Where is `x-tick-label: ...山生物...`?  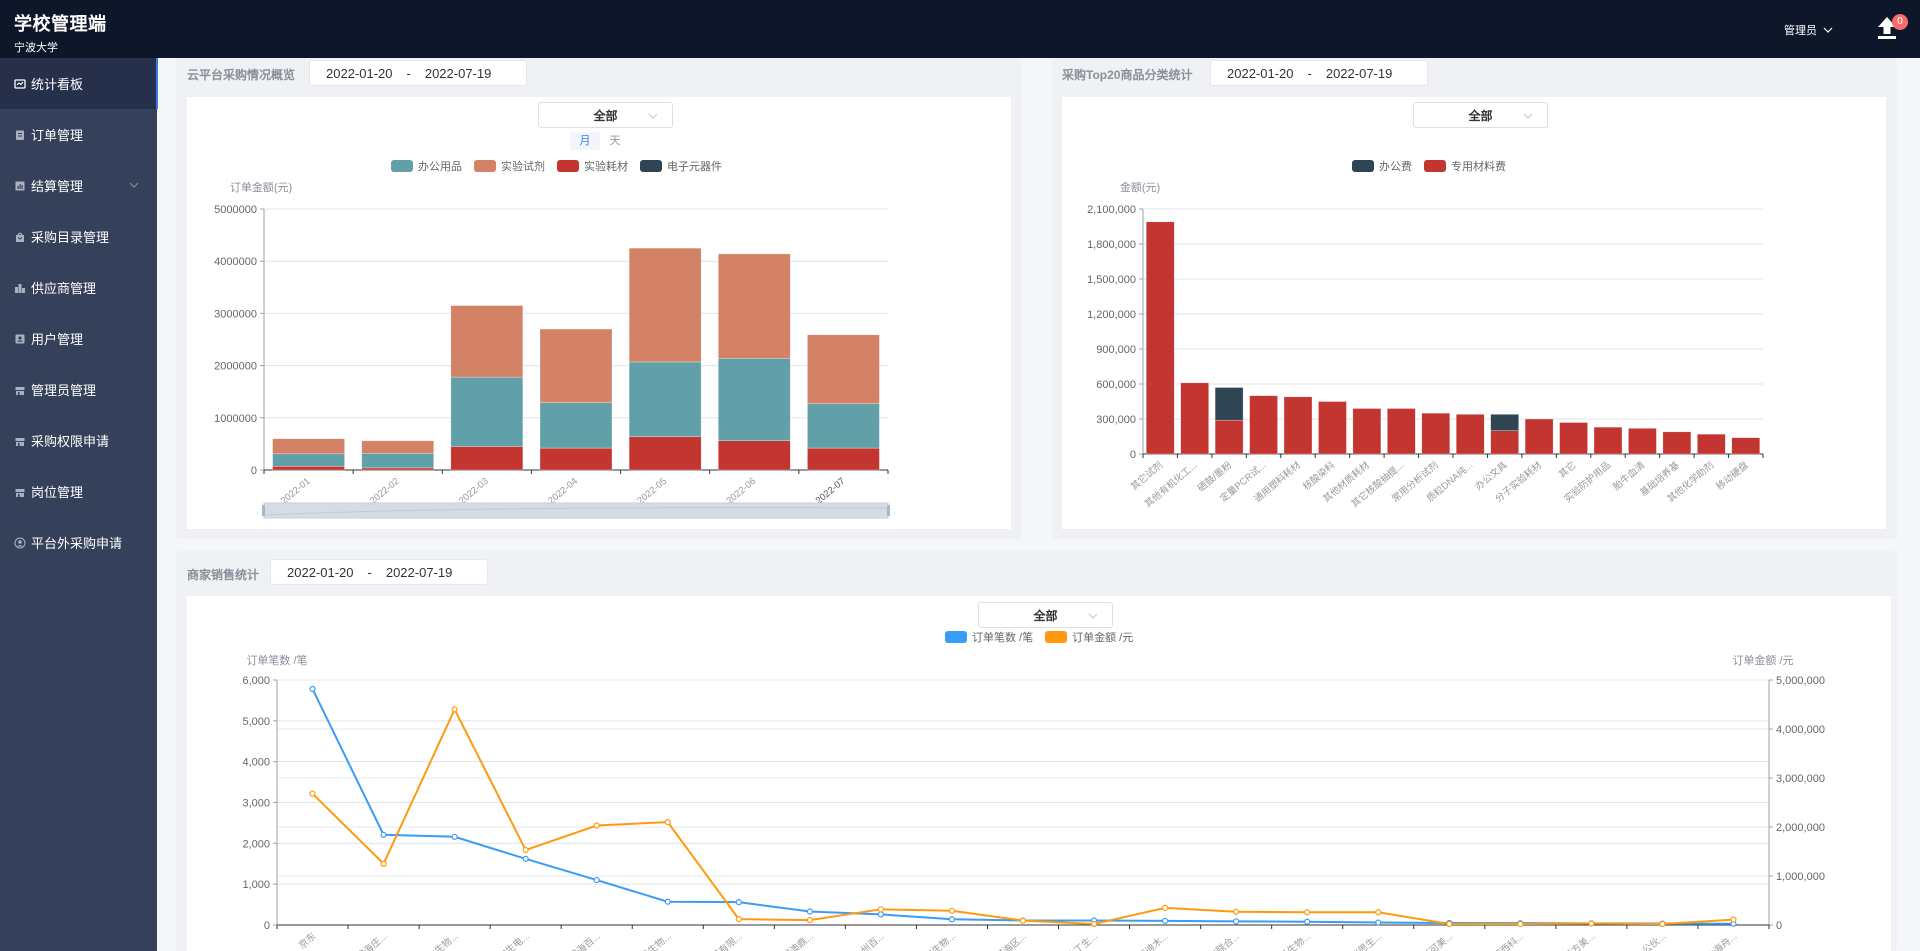 x-tick-label: ...山生物... is located at coordinates (440, 940).